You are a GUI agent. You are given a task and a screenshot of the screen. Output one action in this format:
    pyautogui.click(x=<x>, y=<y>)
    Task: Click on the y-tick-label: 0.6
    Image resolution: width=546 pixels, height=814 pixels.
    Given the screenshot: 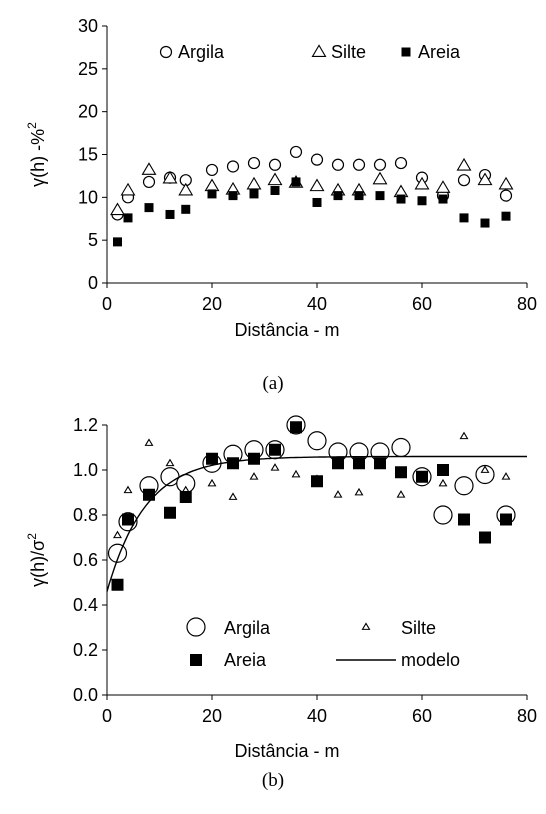 What is the action you would take?
    pyautogui.click(x=85, y=560)
    